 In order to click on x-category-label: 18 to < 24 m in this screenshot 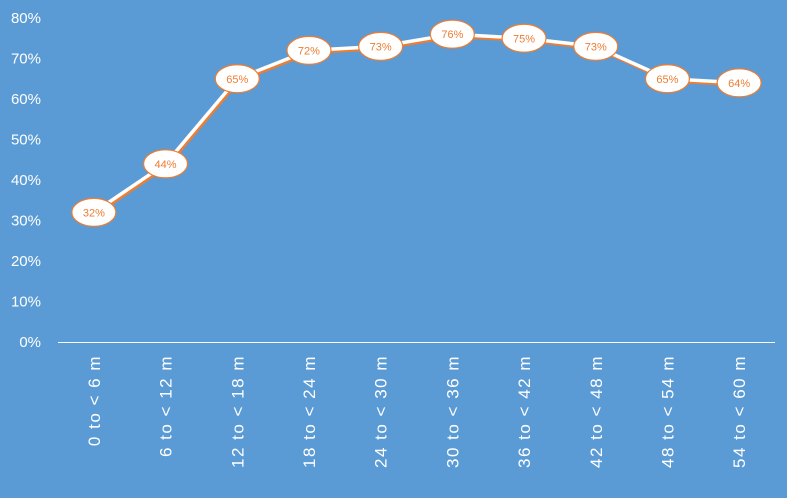, I will do `click(309, 411)`.